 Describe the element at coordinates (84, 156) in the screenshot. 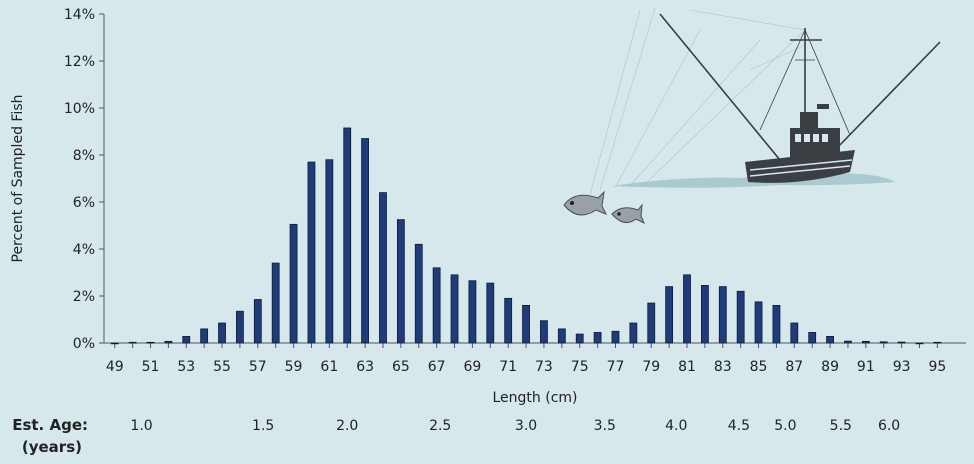

I see `y-tick-label: 8%` at that location.